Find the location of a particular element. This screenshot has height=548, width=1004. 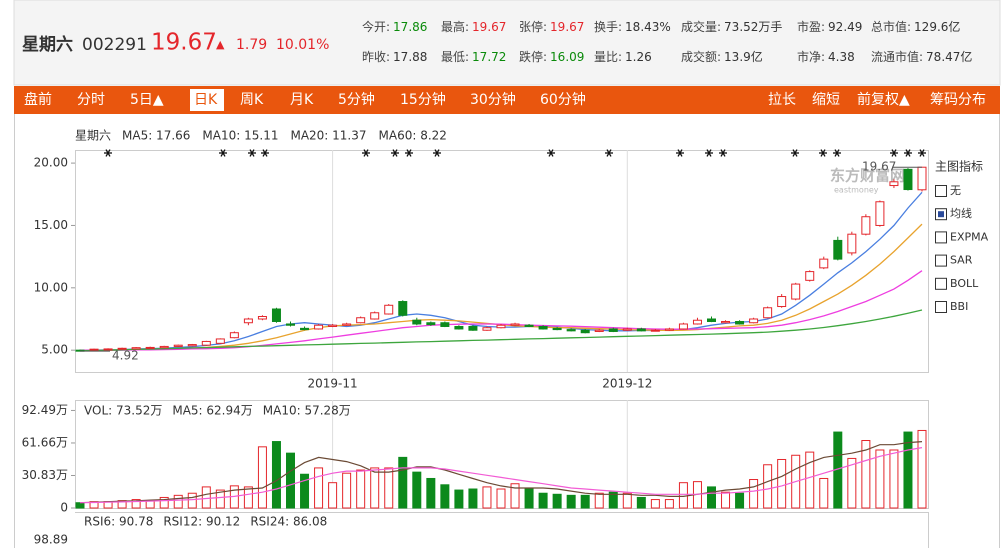

tool: 拉长 is located at coordinates (782, 100).